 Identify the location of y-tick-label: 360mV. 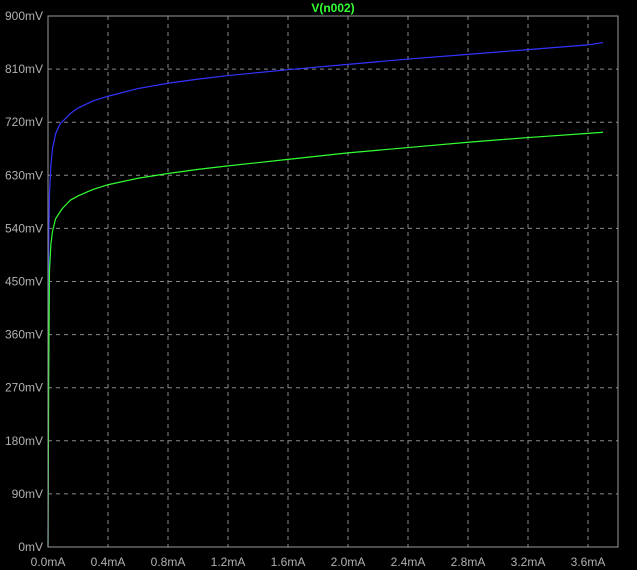
(24, 335).